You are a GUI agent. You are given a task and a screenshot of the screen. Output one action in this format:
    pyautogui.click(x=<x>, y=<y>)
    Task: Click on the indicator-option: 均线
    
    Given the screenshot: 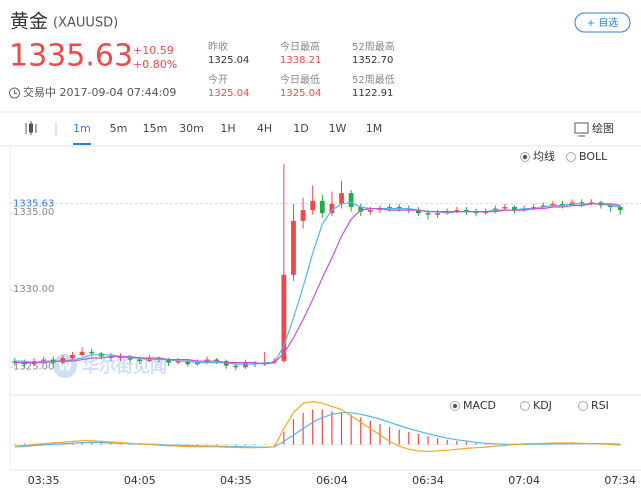 What is the action you would take?
    pyautogui.click(x=544, y=156)
    